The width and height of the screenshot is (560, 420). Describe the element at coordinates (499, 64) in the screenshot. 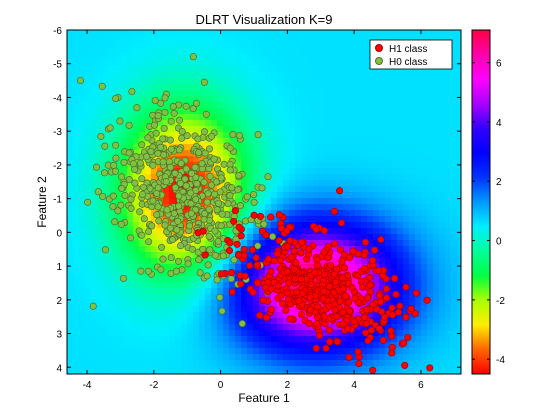

I see `colorbar-tick-label: 6` at that location.